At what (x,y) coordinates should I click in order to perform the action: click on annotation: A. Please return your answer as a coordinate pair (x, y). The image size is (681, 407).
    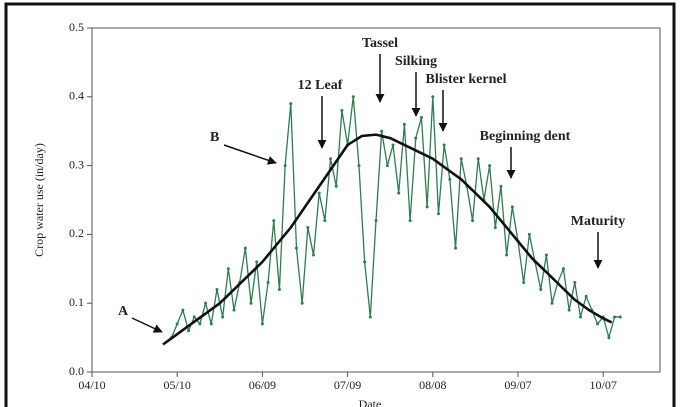
    Looking at the image, I should click on (123, 311).